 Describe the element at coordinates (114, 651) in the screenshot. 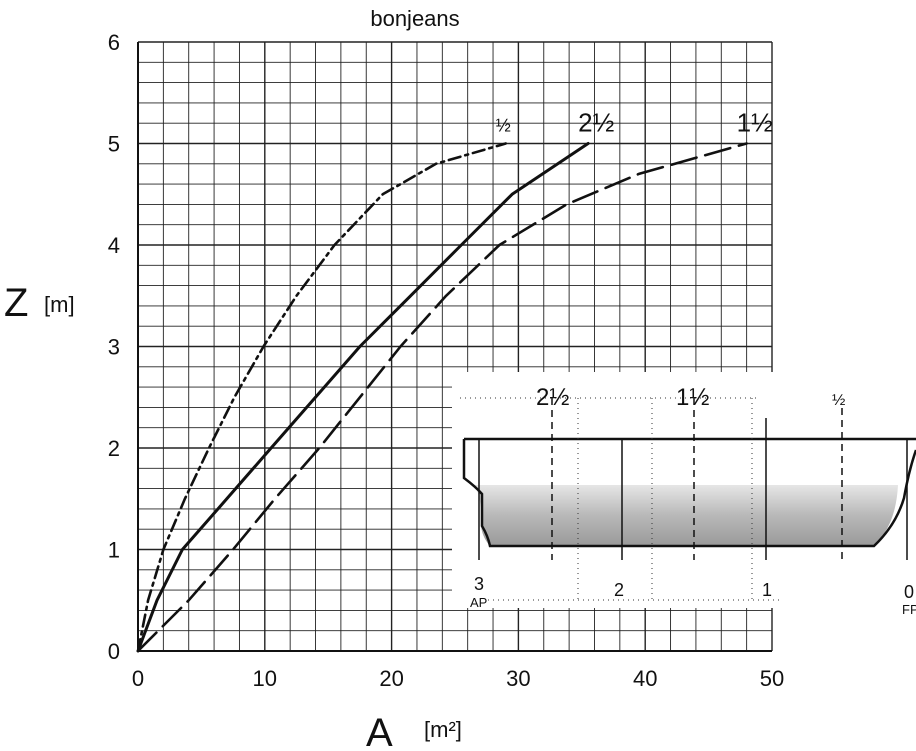

I see `y-tick-label: 0` at that location.